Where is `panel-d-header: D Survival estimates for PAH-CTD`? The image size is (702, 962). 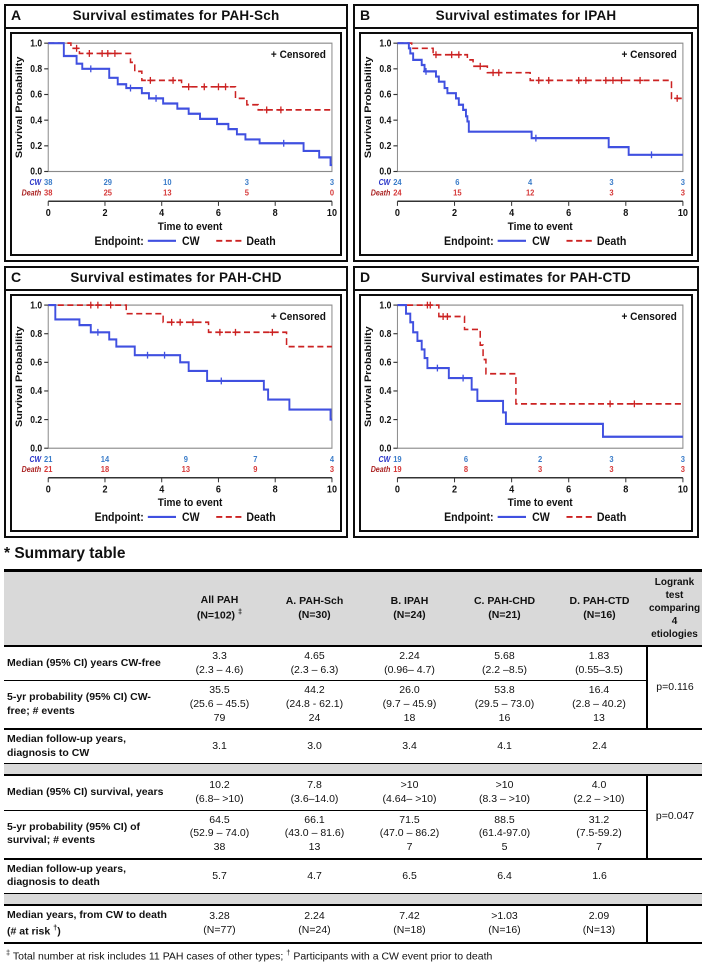 panel-d-header: D Survival estimates for PAH-CTD is located at coordinates (526, 279).